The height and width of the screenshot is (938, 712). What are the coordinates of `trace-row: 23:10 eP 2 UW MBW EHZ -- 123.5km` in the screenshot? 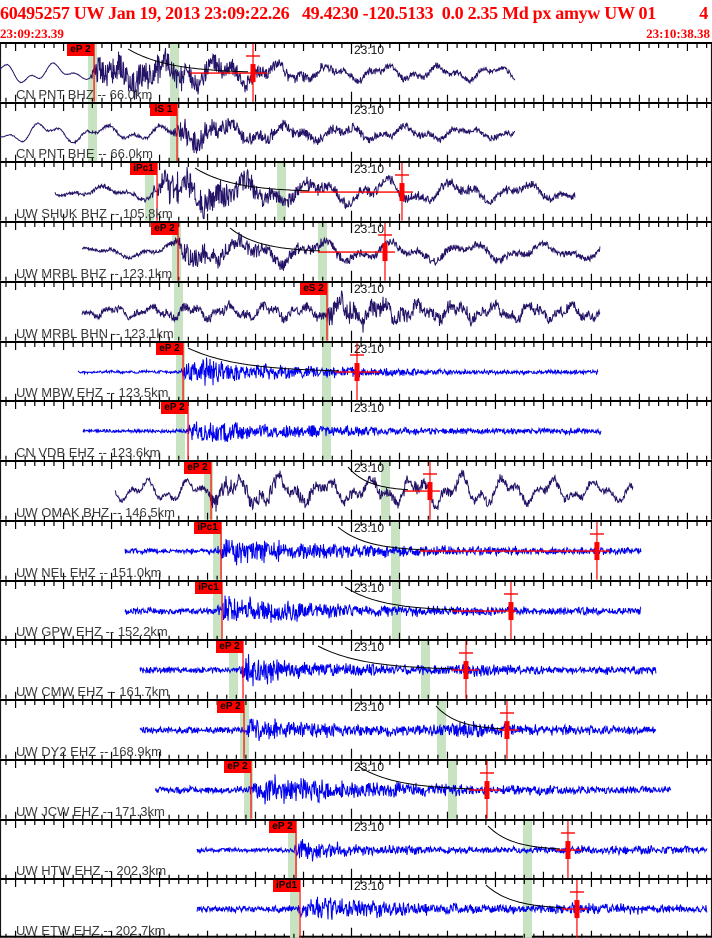 It's located at (356, 370).